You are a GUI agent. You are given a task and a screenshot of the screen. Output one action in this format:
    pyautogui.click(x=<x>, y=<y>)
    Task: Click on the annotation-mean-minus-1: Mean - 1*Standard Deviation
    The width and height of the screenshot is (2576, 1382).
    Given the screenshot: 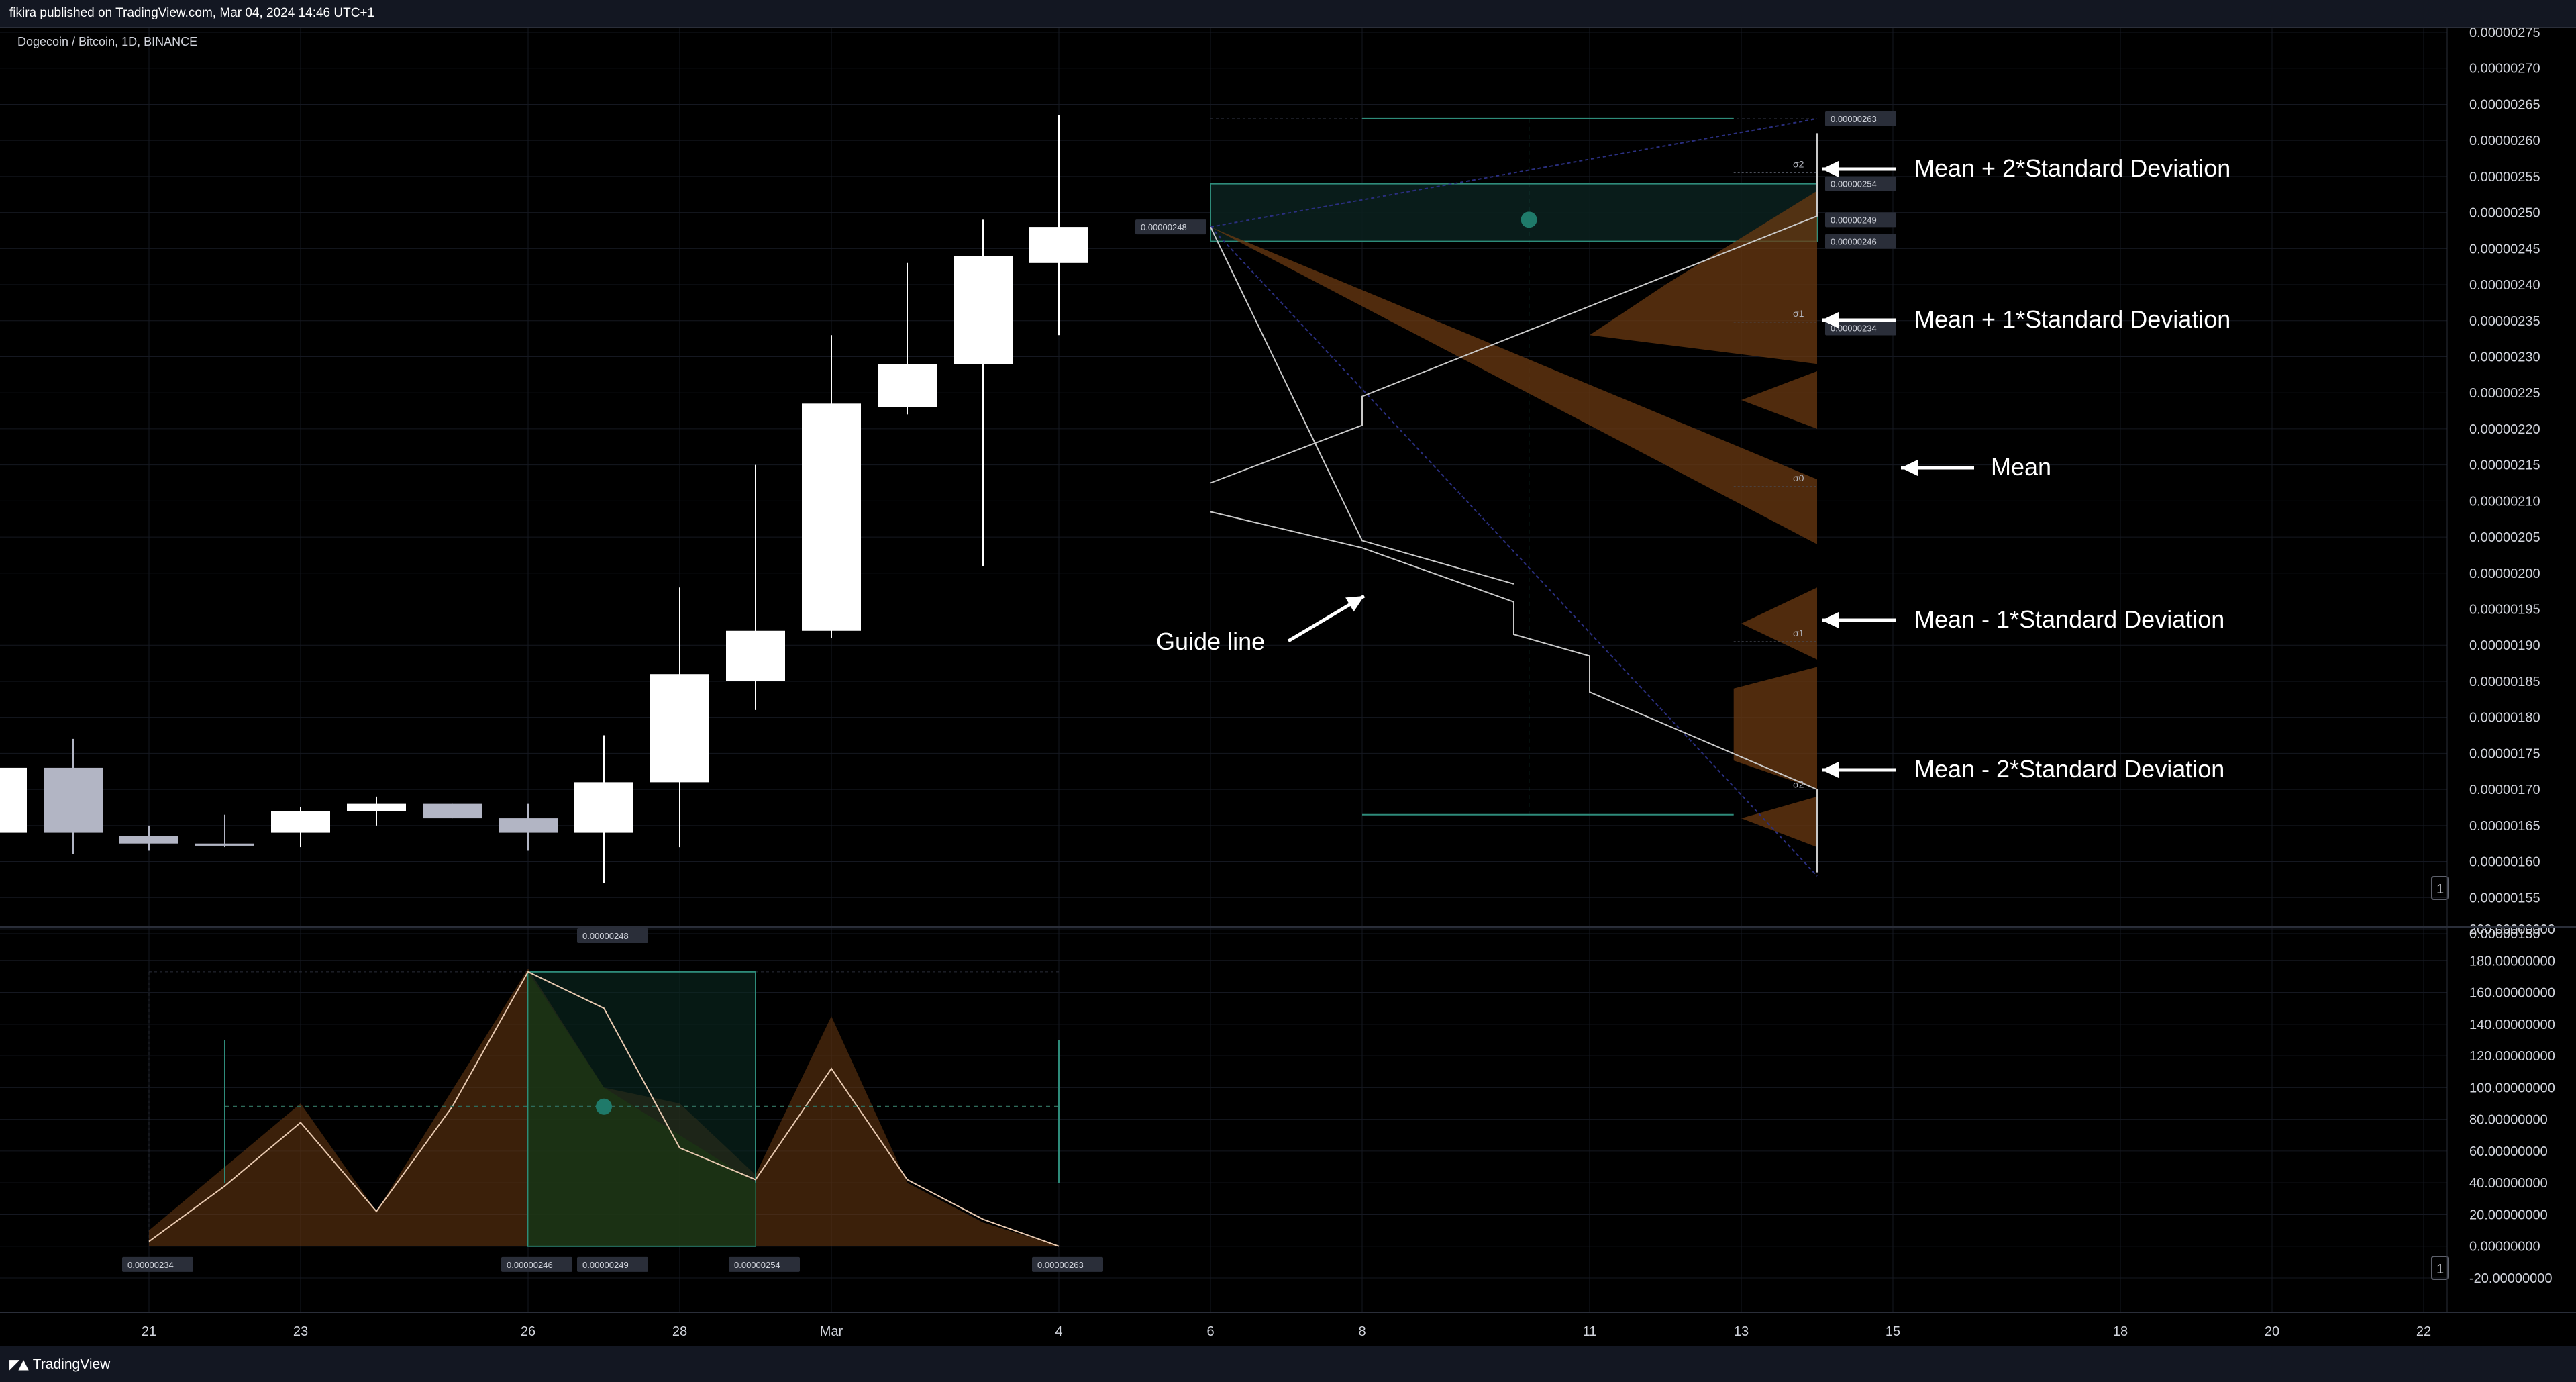 What is the action you would take?
    pyautogui.click(x=2069, y=619)
    